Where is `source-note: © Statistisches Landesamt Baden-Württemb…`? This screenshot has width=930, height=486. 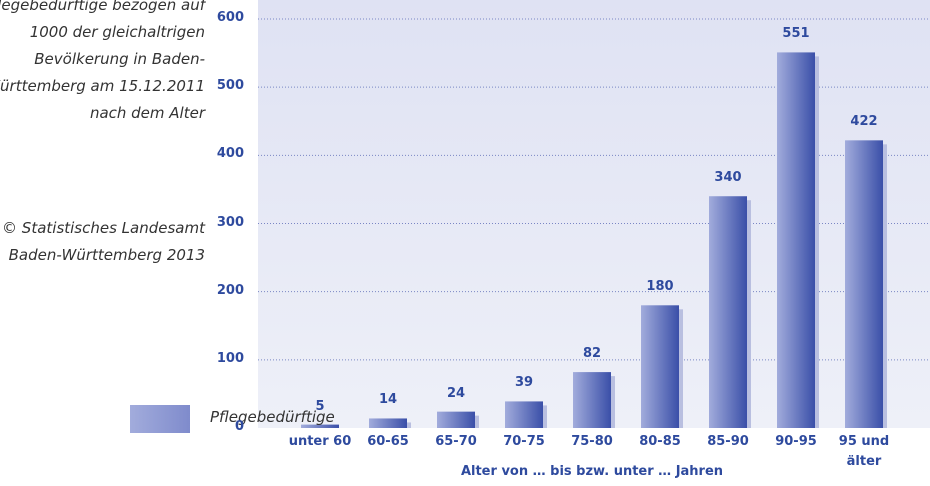 source-note: © Statistisches Landesamt Baden-Württemb… is located at coordinates (103, 241).